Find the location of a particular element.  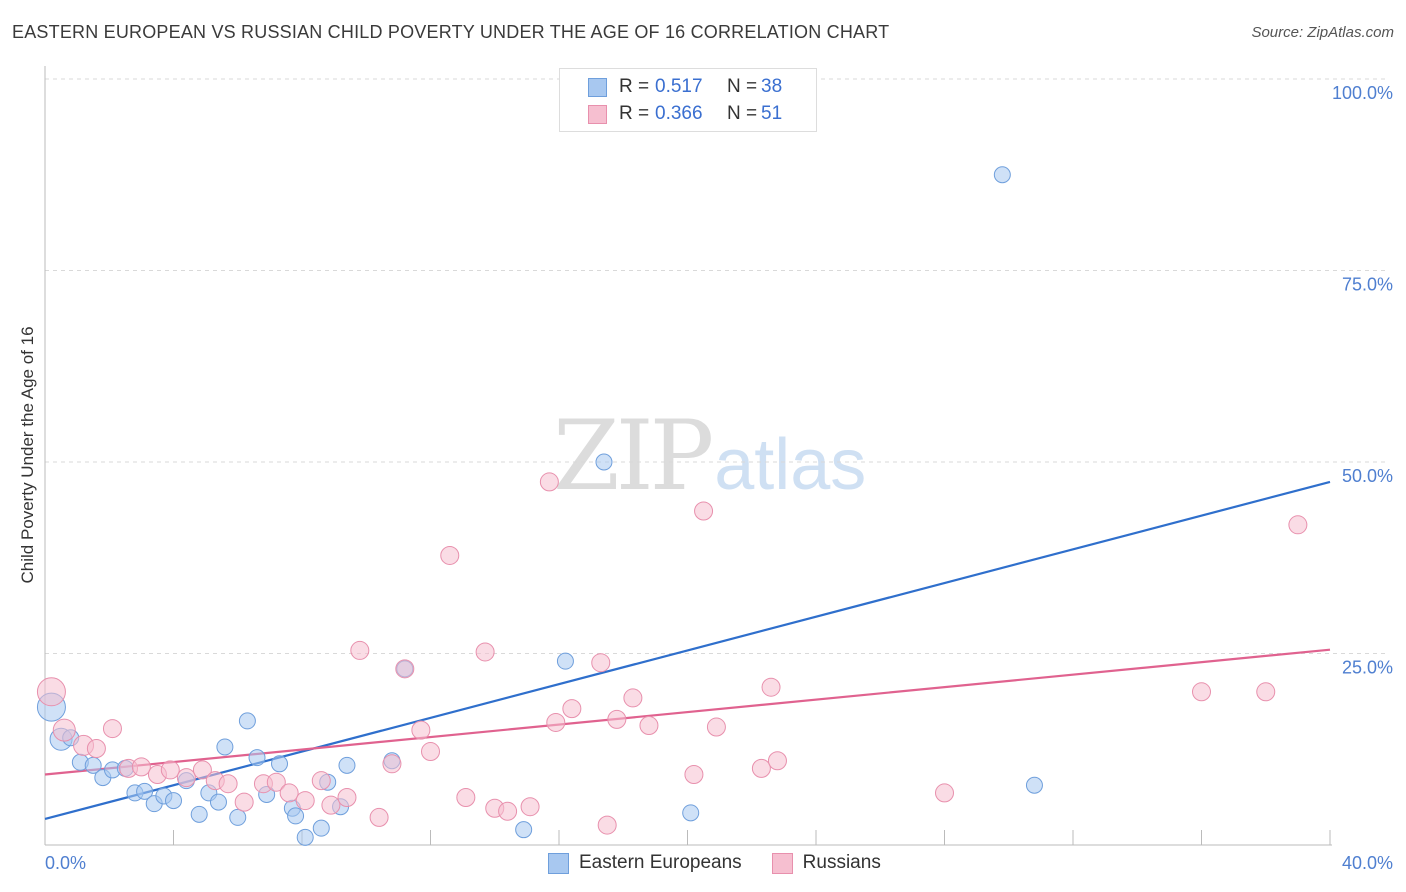

legend-r-value: 0.517 is located at coordinates (679, 86).